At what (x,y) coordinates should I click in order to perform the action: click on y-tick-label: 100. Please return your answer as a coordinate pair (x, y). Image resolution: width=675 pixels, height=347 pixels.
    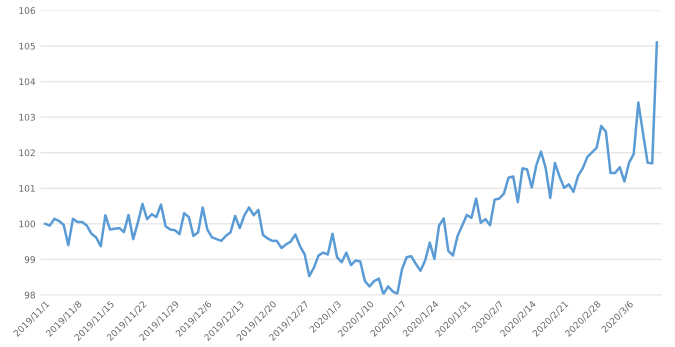
    Looking at the image, I should click on (27, 224).